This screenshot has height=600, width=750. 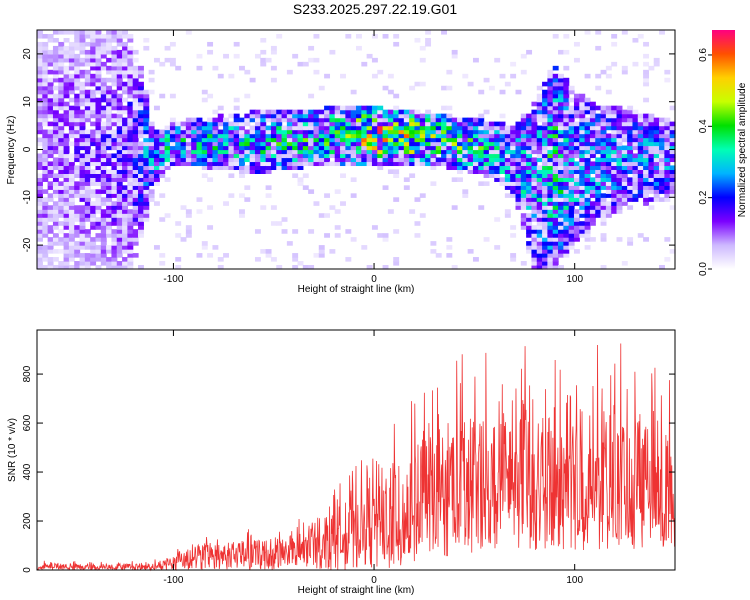 I want to click on x-tick-label: -100, so click(x=173, y=580).